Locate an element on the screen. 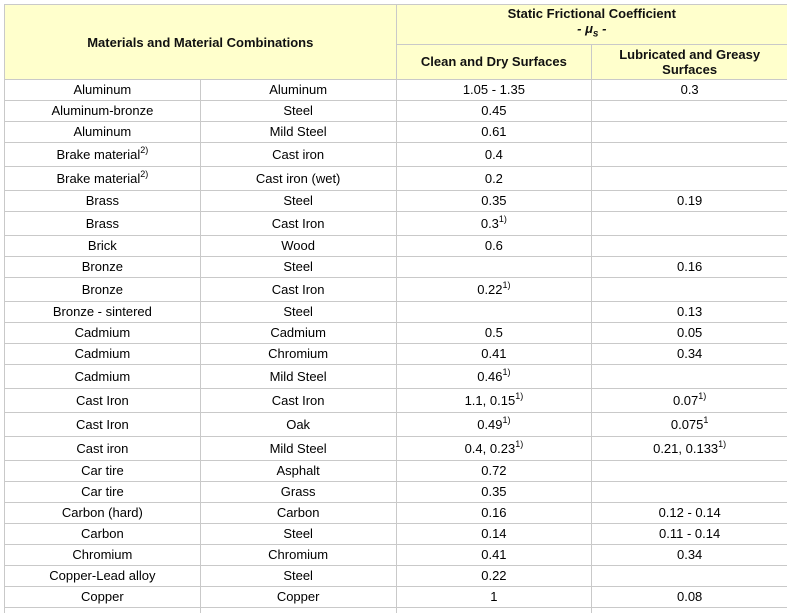 The height and width of the screenshot is (613, 789). material-1-cell: Cast iron is located at coordinates (102, 448).